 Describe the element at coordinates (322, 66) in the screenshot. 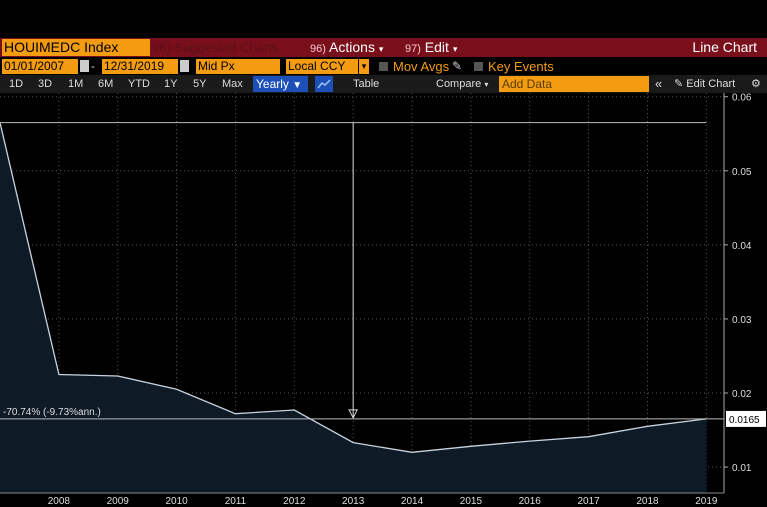

I see `currency-select: Local CCY` at that location.